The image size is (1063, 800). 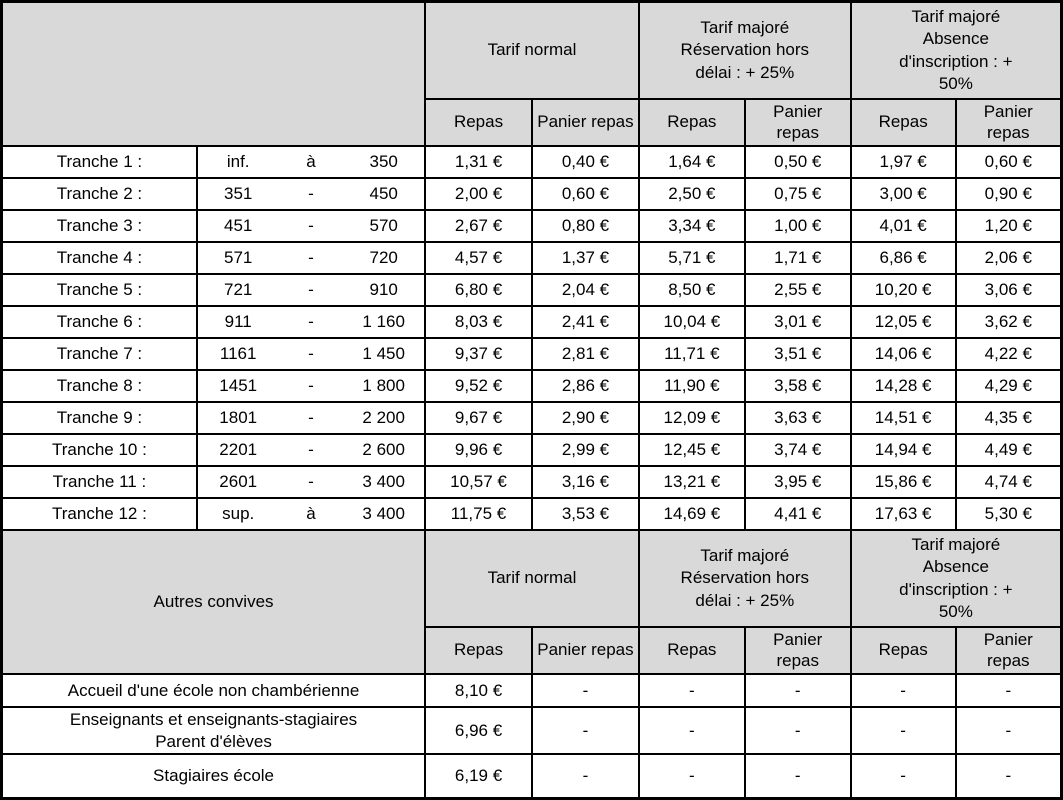 I want to click on price-cell: 8,10 €, so click(x=478, y=690).